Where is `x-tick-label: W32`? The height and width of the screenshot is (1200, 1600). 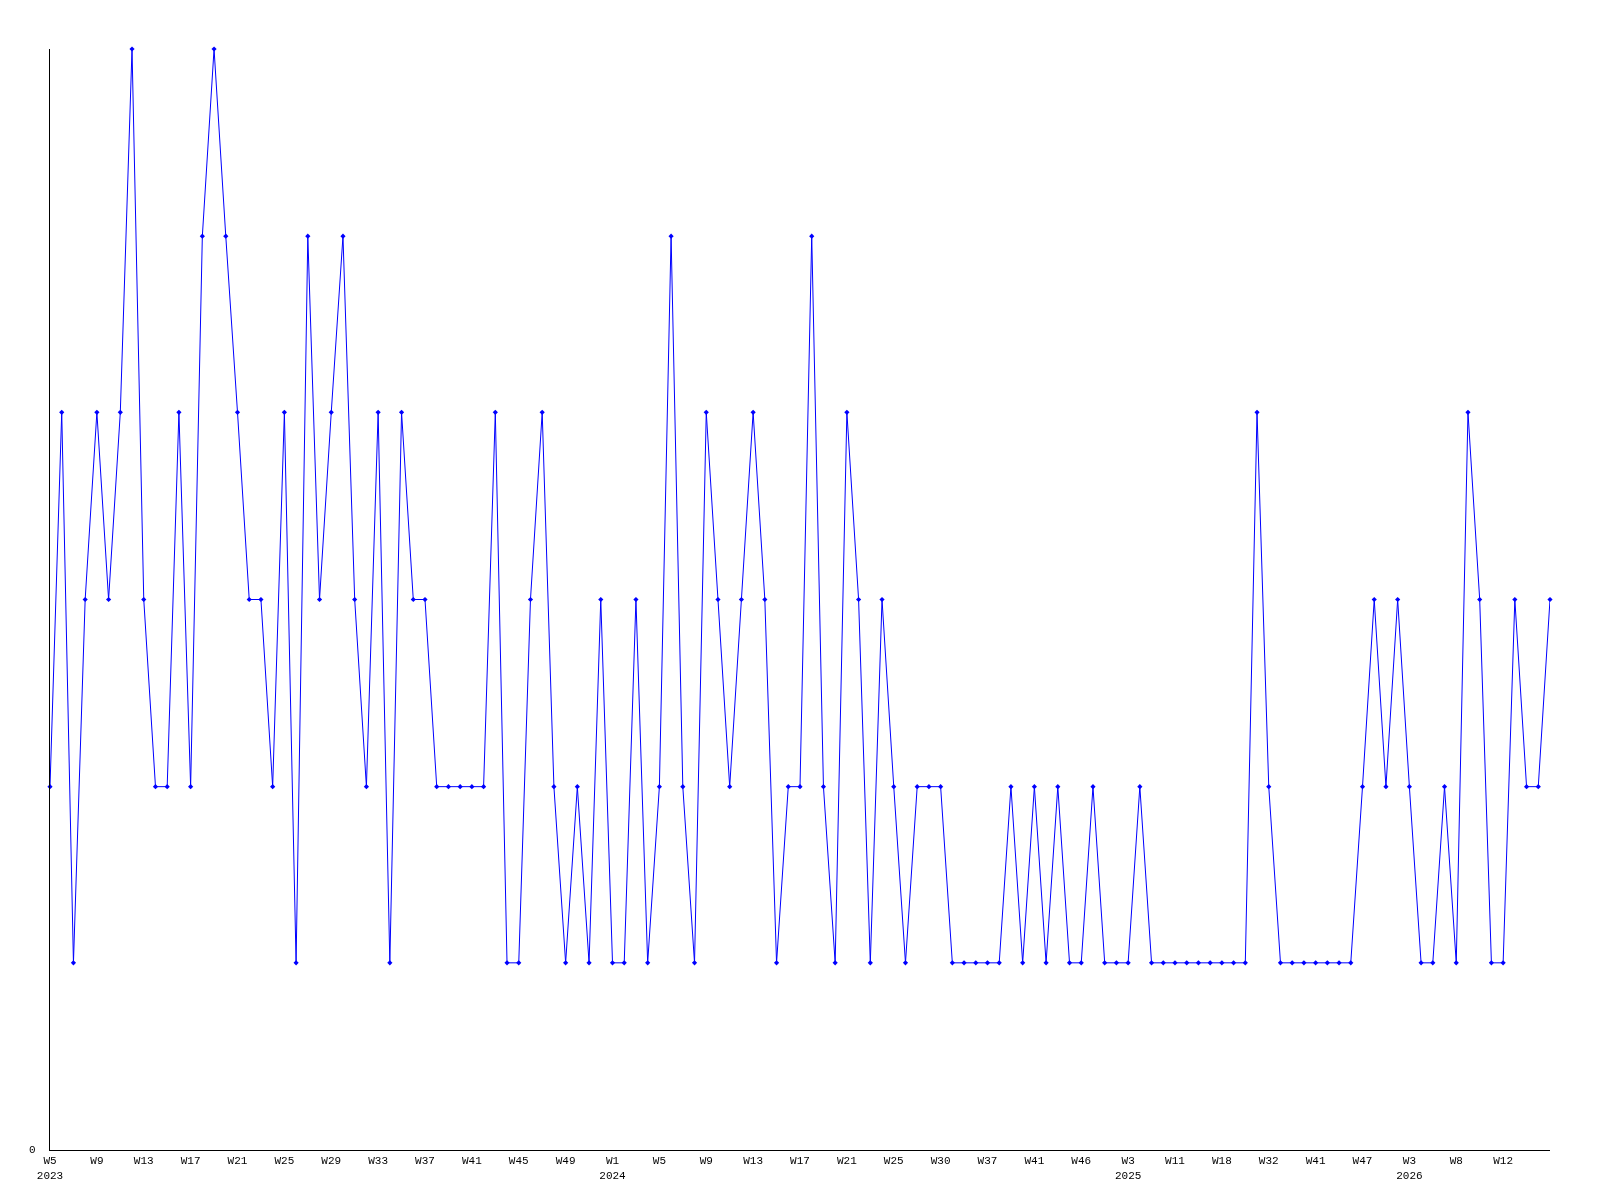
x-tick-label: W32 is located at coordinates (1268, 1161).